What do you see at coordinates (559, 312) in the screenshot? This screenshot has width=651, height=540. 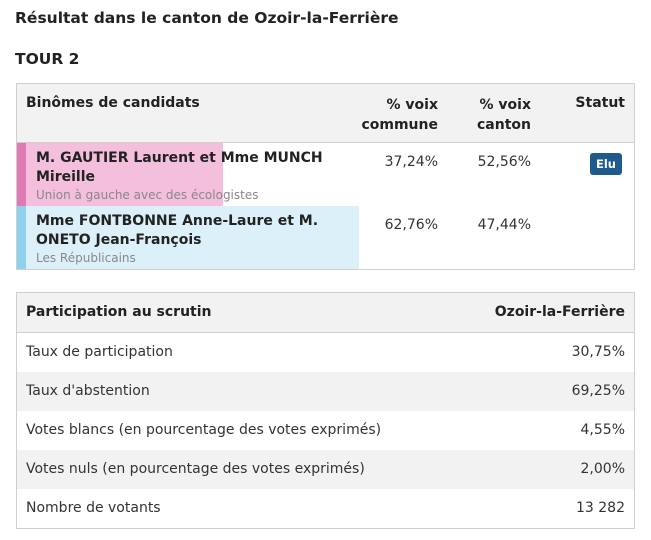 I see `header-commune: Ozoir-la-Ferrière` at bounding box center [559, 312].